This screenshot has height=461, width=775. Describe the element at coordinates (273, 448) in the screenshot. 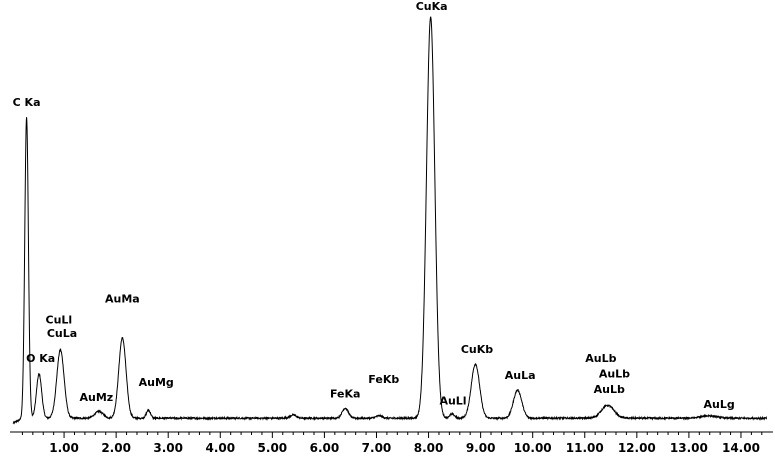

I see `x-tick-label: 5.00` at that location.